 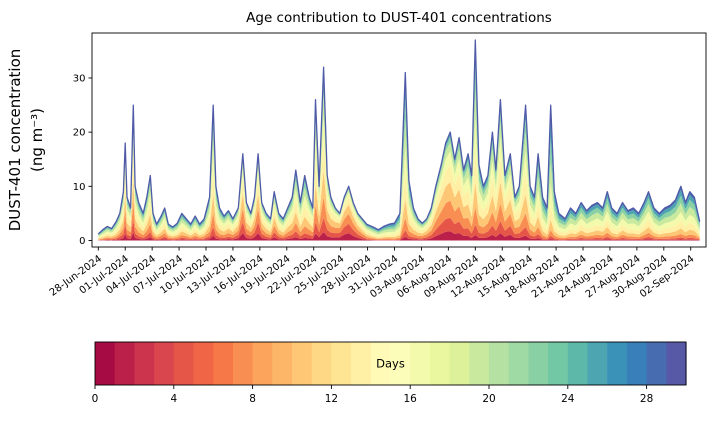 What do you see at coordinates (79, 78) in the screenshot?
I see `y-tick-label: 30` at bounding box center [79, 78].